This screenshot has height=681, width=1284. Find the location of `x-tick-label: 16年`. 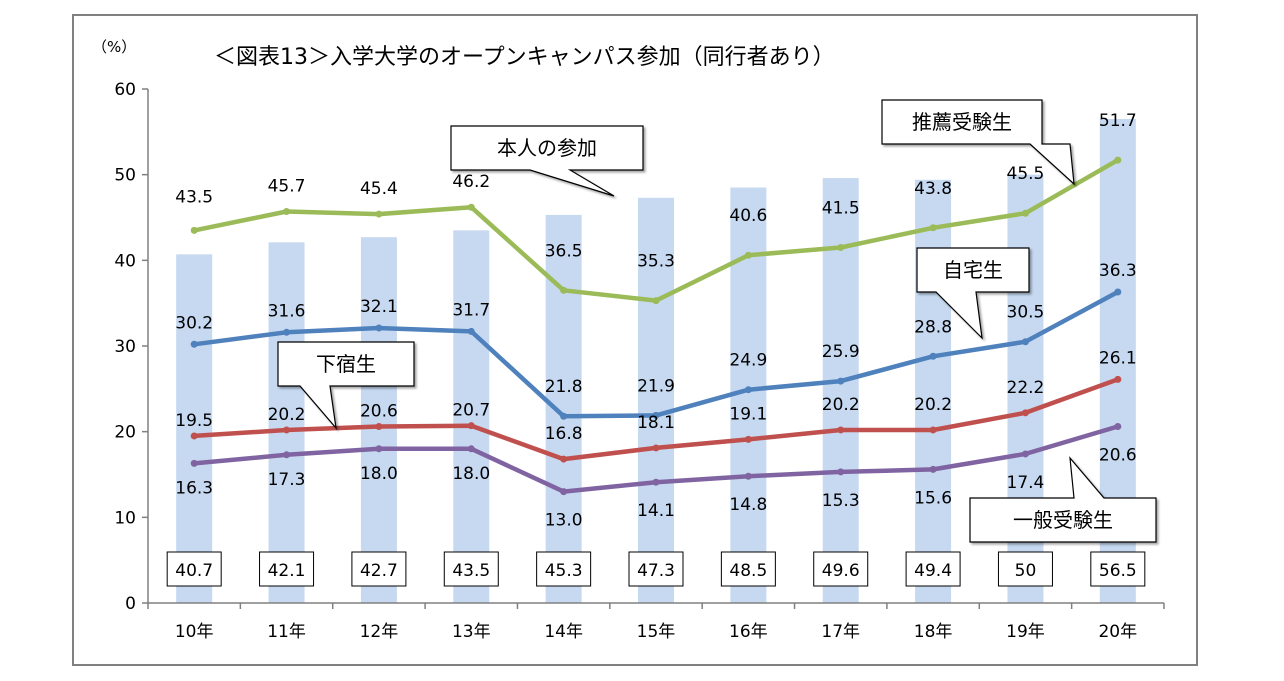

x-tick-label: 16年 is located at coordinates (748, 632).